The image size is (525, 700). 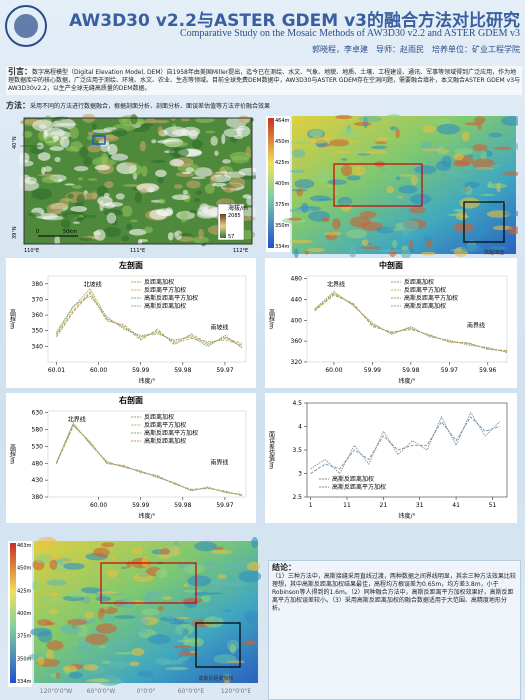 What do you see at coordinates (38, 331) in the screenshot?
I see `y-tick-label: 350` at bounding box center [38, 331].